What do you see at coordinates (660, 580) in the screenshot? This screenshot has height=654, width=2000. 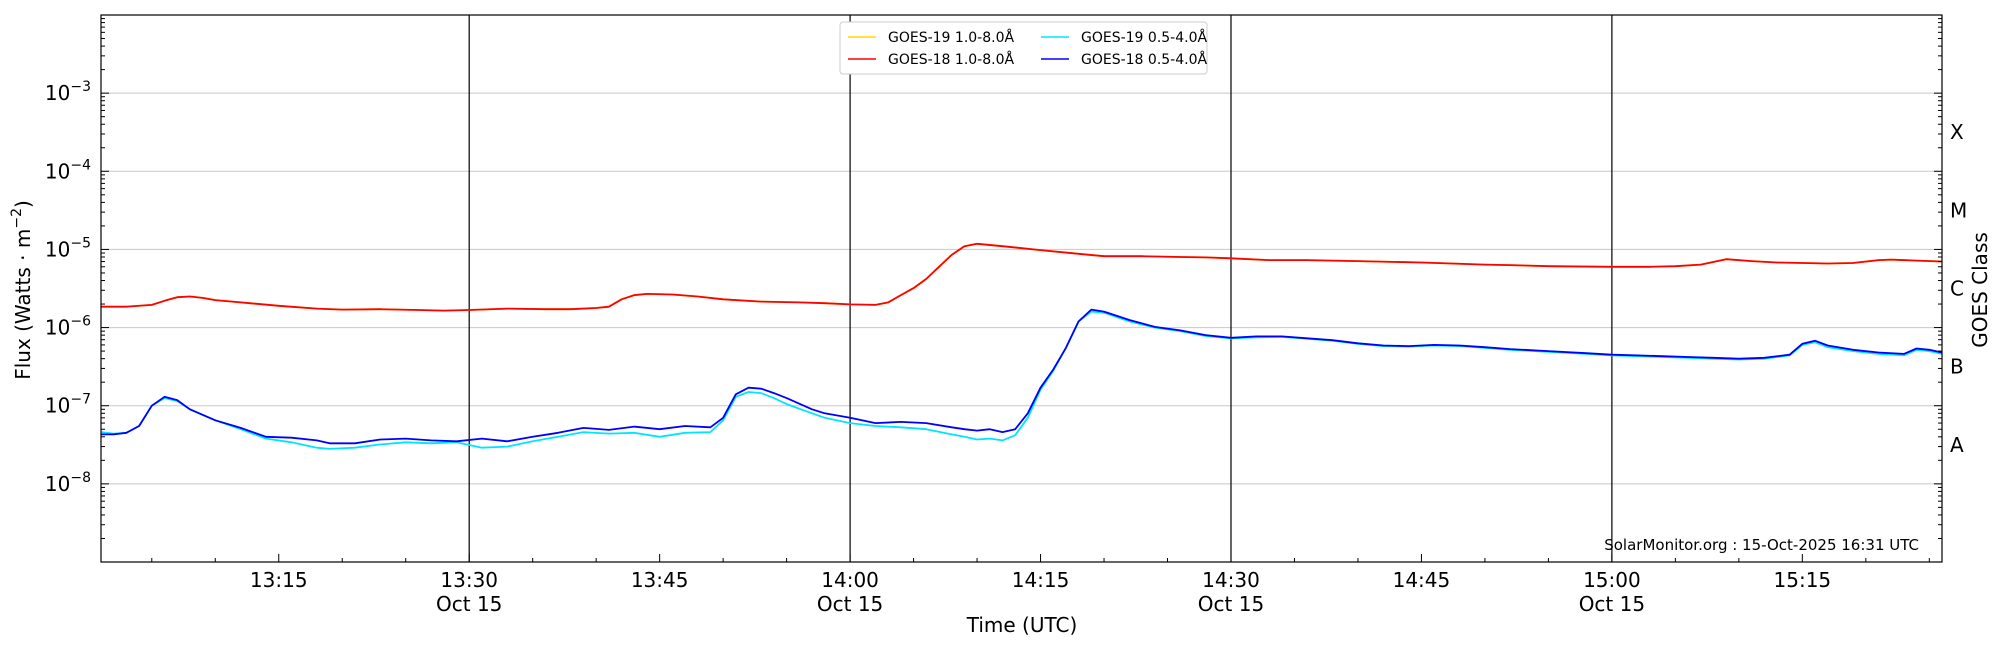 I see `x-tick-label: 13:45` at bounding box center [660, 580].